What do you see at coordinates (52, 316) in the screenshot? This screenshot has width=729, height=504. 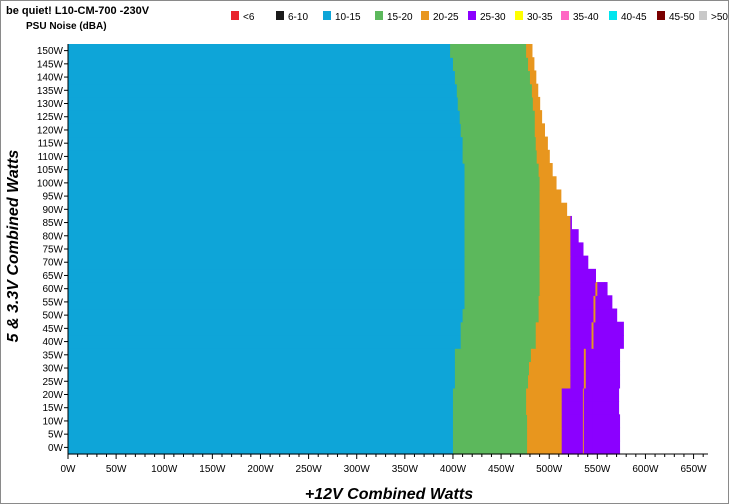 I see `y-tick-label: 50W` at bounding box center [52, 316].